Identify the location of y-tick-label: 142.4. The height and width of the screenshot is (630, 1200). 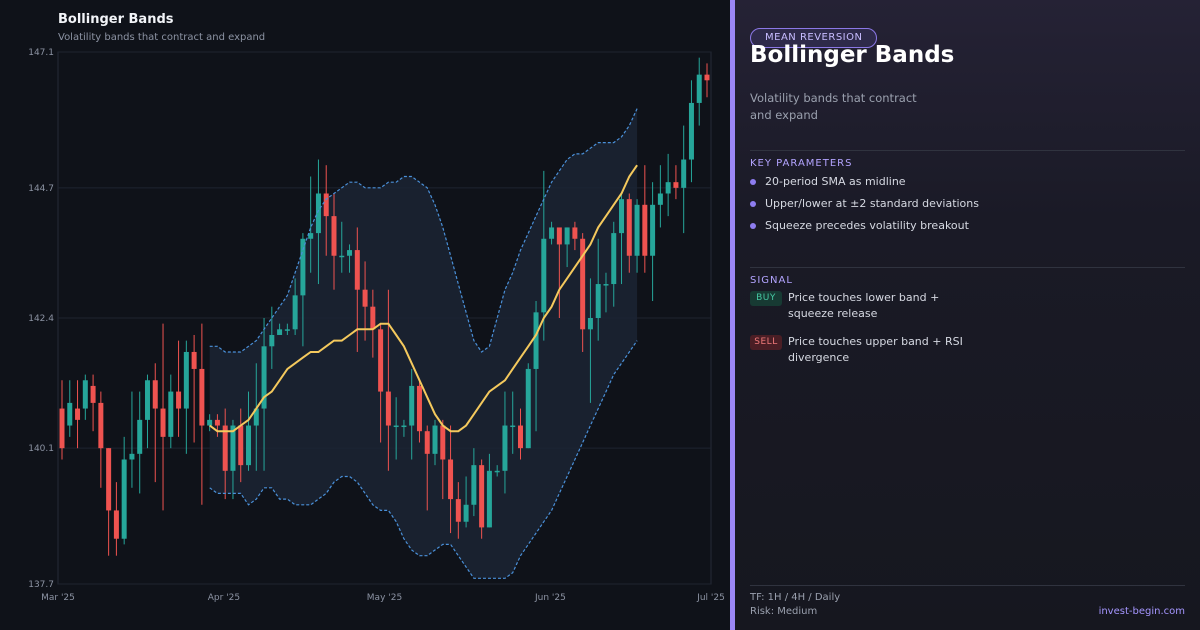
(41, 319).